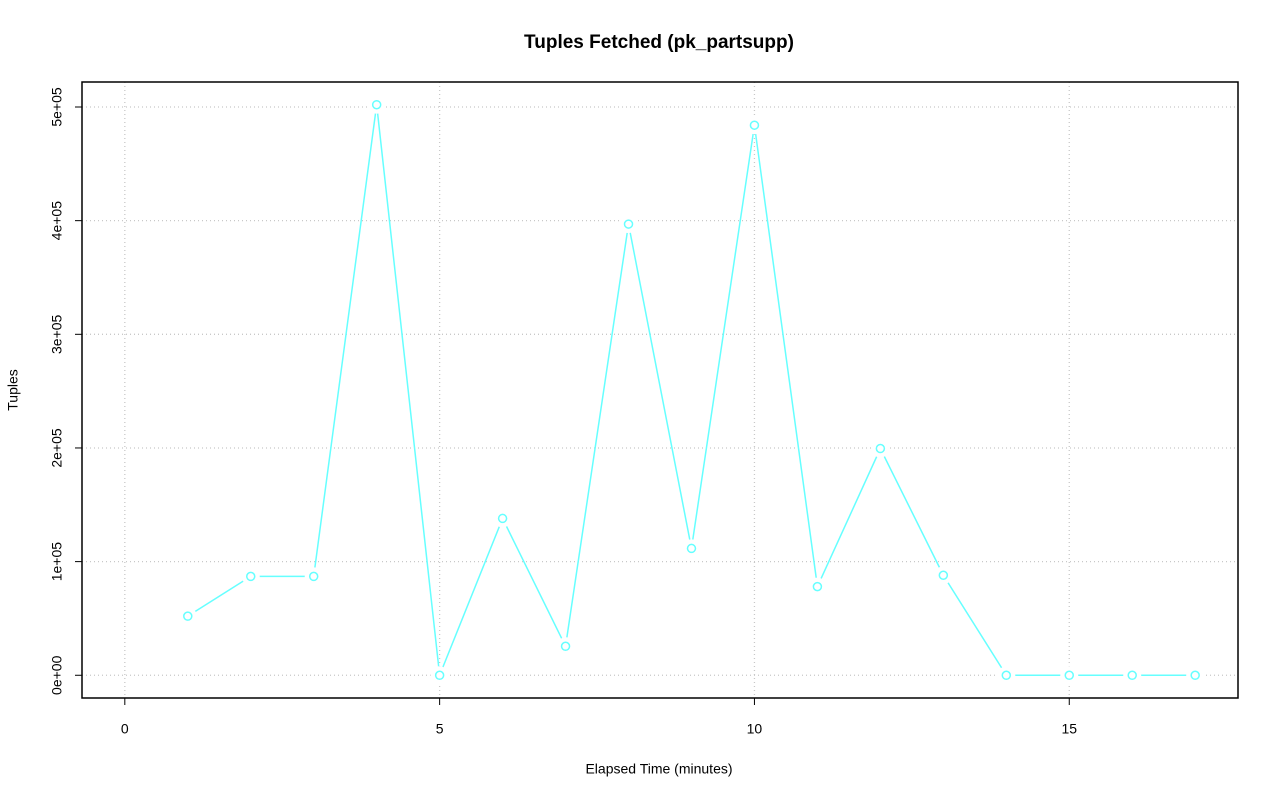 The width and height of the screenshot is (1280, 801). Describe the element at coordinates (755, 729) in the screenshot. I see `x-tick-label: 10` at that location.